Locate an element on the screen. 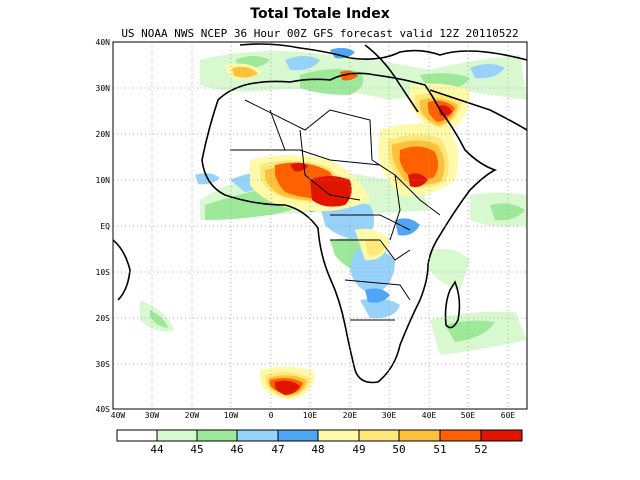  lon-label: 10E is located at coordinates (310, 415).